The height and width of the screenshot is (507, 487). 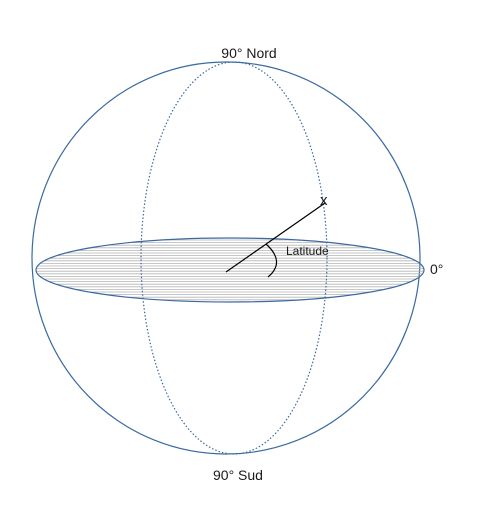 I want to click on latitude-angle-arc, so click(x=271, y=260).